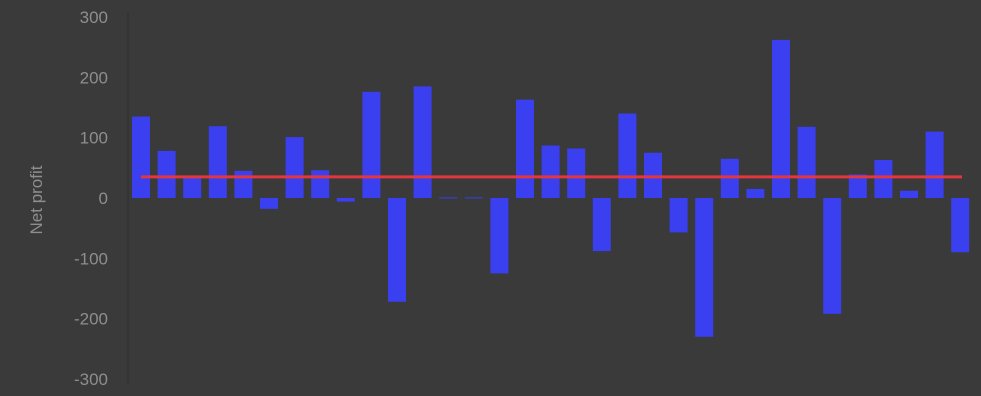 This screenshot has height=396, width=981. I want to click on y-tick-label: -200, so click(91, 319).